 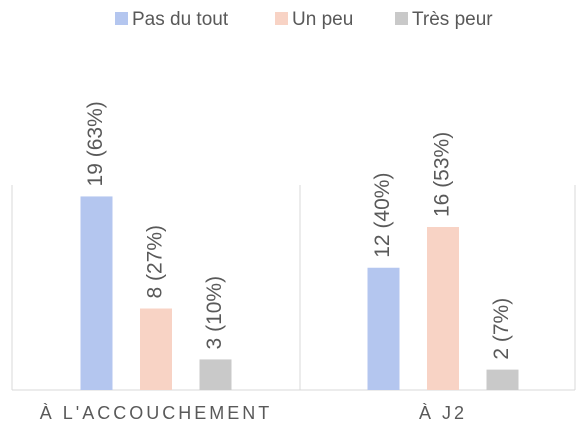 I want to click on value-label: 19 (63%), so click(x=95, y=143).